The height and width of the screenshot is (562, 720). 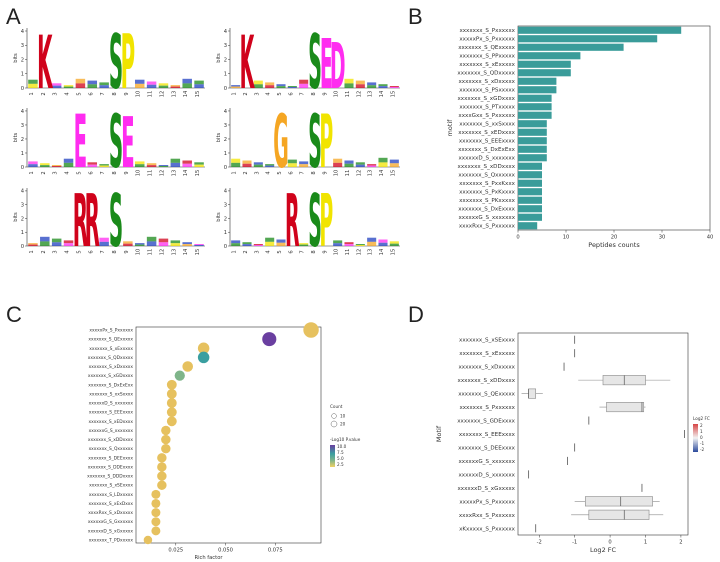 I want to click on category-label: xxxxxxx_S_xxSxxxx, so click(x=487, y=125).